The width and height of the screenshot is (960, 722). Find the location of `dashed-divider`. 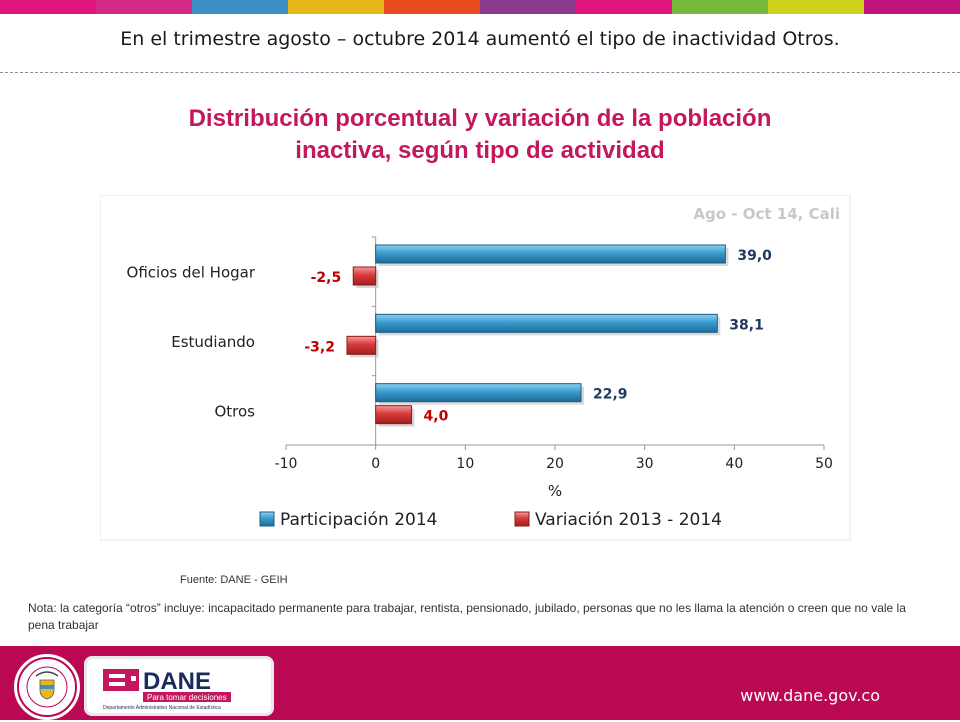

dashed-divider is located at coordinates (480, 72).